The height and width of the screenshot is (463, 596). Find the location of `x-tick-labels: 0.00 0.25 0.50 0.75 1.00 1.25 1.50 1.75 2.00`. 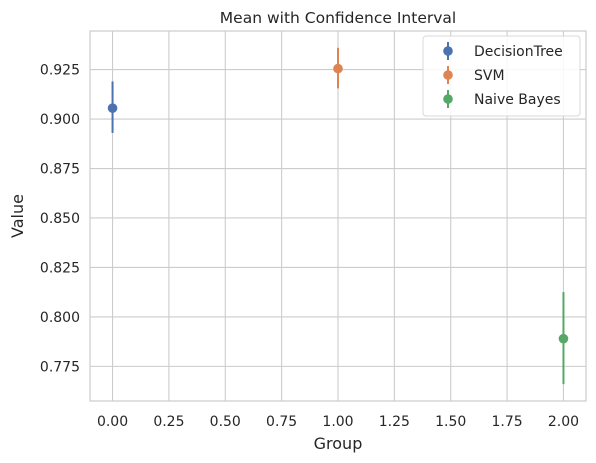

x-tick-labels: 0.00 0.25 0.50 0.75 1.00 1.25 1.50 1.75 2.00 is located at coordinates (338, 422).